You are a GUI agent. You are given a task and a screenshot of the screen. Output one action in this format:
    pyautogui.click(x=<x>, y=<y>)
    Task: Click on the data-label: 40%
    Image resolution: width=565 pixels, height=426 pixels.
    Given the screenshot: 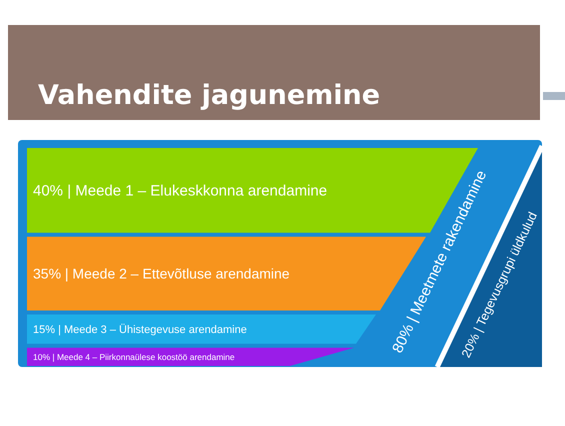 What is the action you would take?
    pyautogui.click(x=48, y=191)
    